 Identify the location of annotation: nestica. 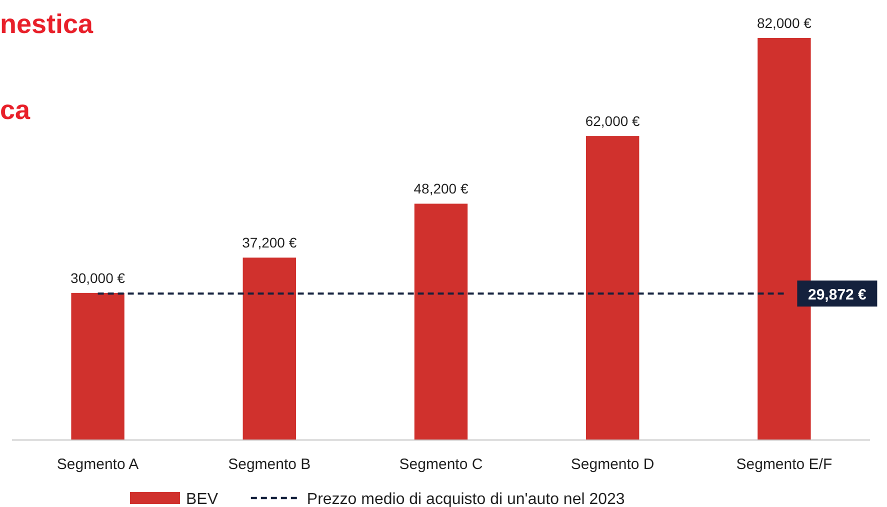
(47, 24).